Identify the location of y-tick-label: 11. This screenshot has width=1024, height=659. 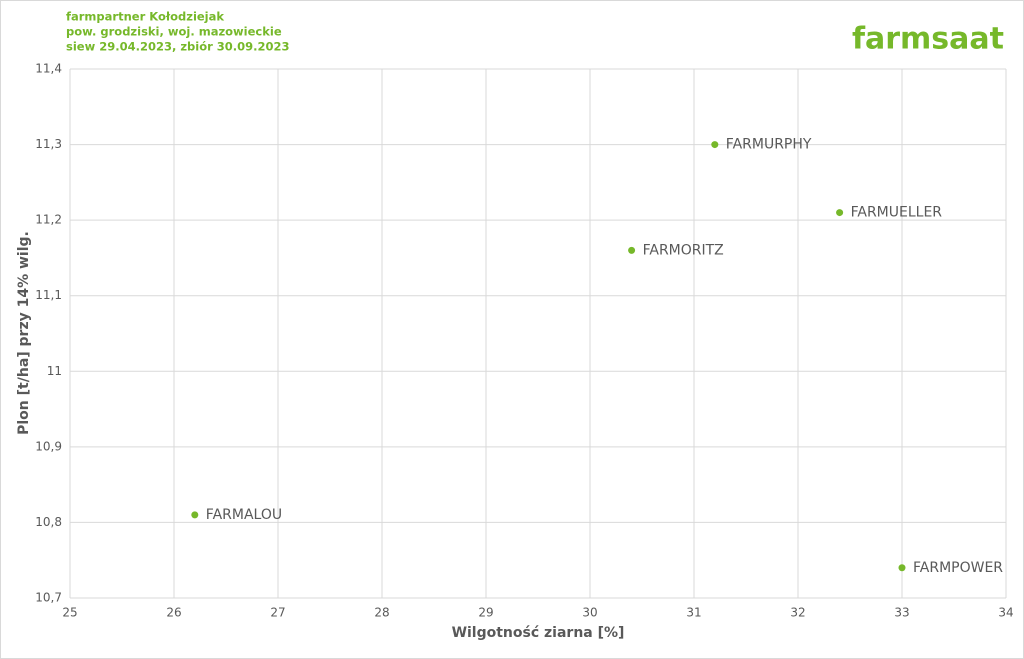
(54, 371).